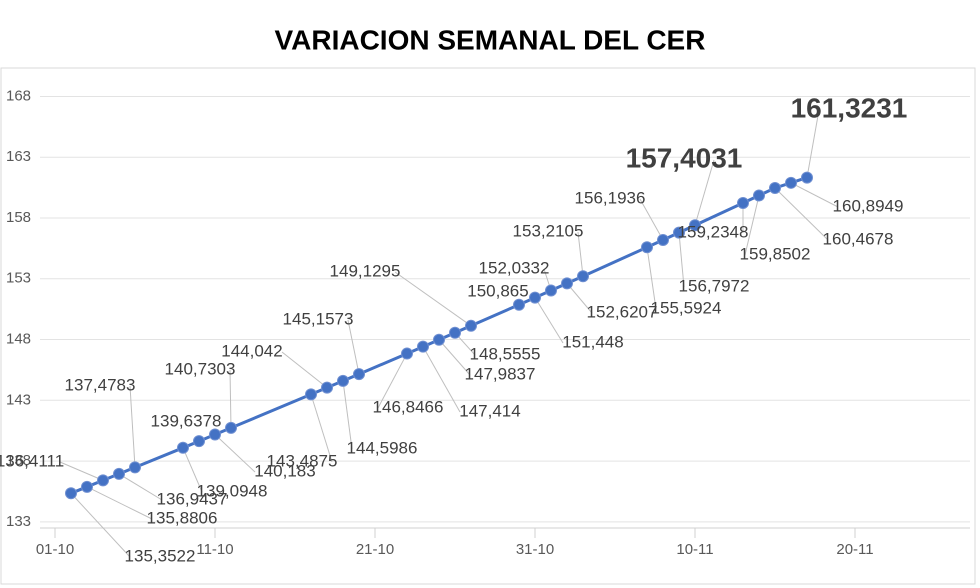 The height and width of the screenshot is (588, 980). I want to click on data-label: 160,4678, so click(858, 238).